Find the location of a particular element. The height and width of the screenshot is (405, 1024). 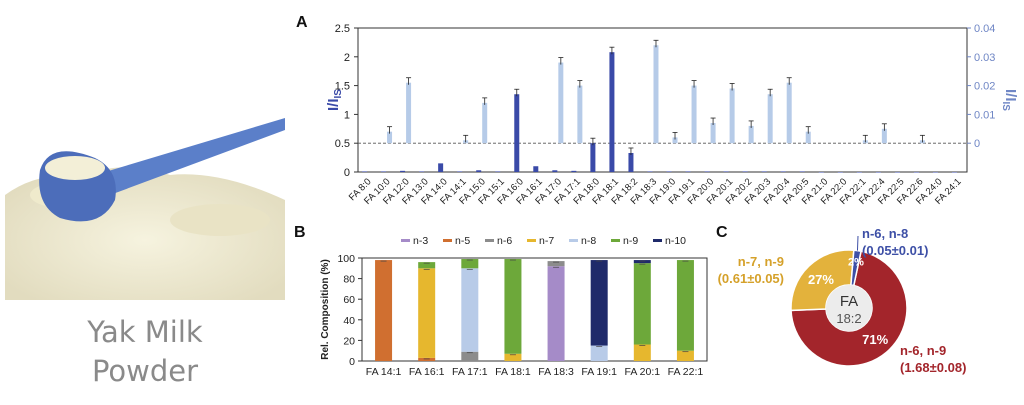

y-tick-label: 100 is located at coordinates (346, 259).